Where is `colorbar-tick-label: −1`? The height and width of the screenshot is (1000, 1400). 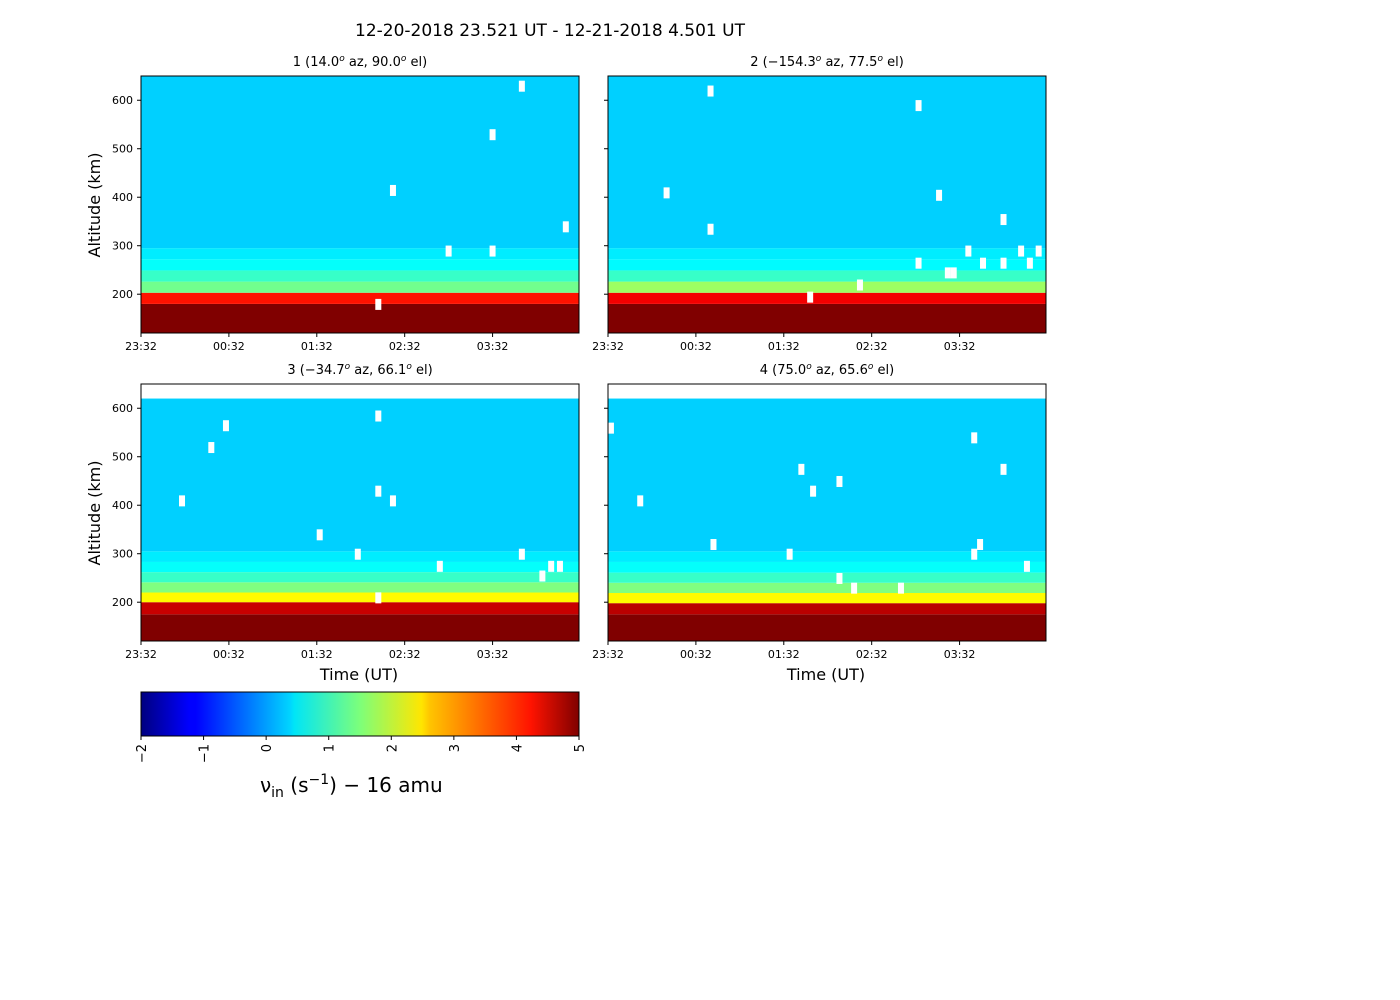
colorbar-tick-label: −1 is located at coordinates (205, 753).